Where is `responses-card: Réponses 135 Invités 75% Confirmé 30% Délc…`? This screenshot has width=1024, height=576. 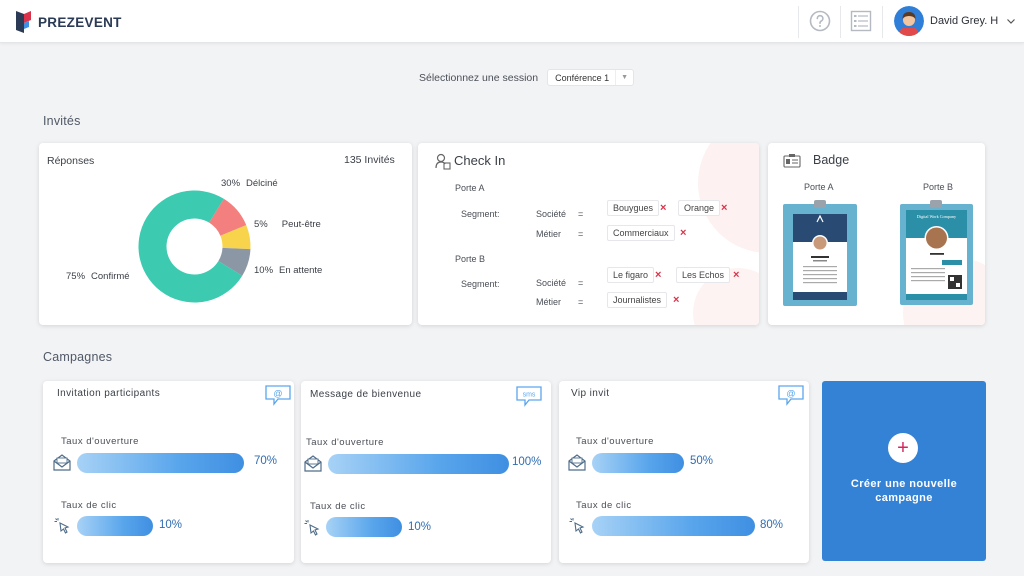 responses-card: Réponses 135 Invités 75% Confirmé 30% Délc… is located at coordinates (225, 234).